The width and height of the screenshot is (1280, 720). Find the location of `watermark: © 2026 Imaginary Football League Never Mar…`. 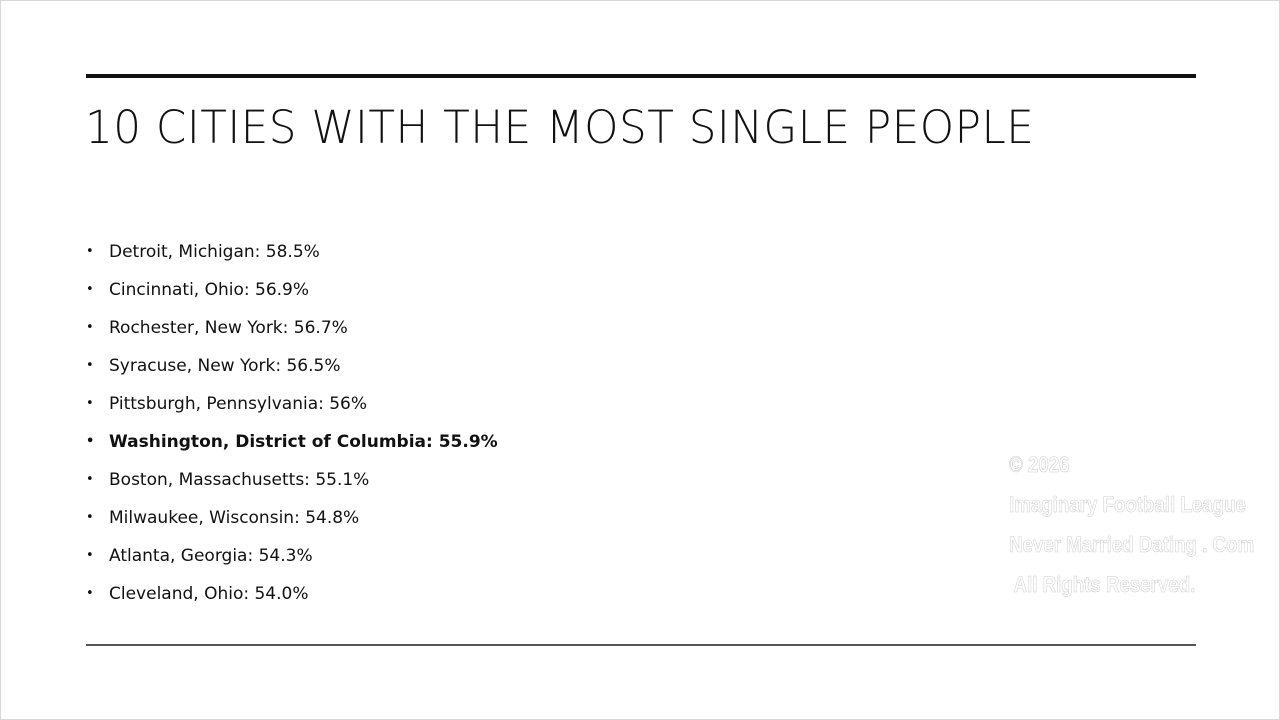

watermark: © 2026 Imaginary Football League Never Mar… is located at coordinates (1144, 529).